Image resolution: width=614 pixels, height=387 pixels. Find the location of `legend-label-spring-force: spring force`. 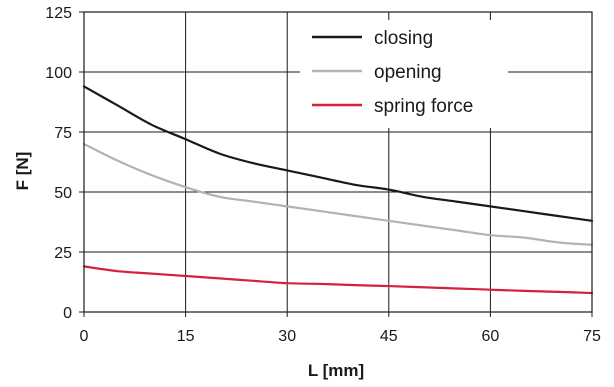

legend-label-spring-force: spring force is located at coordinates (423, 106).